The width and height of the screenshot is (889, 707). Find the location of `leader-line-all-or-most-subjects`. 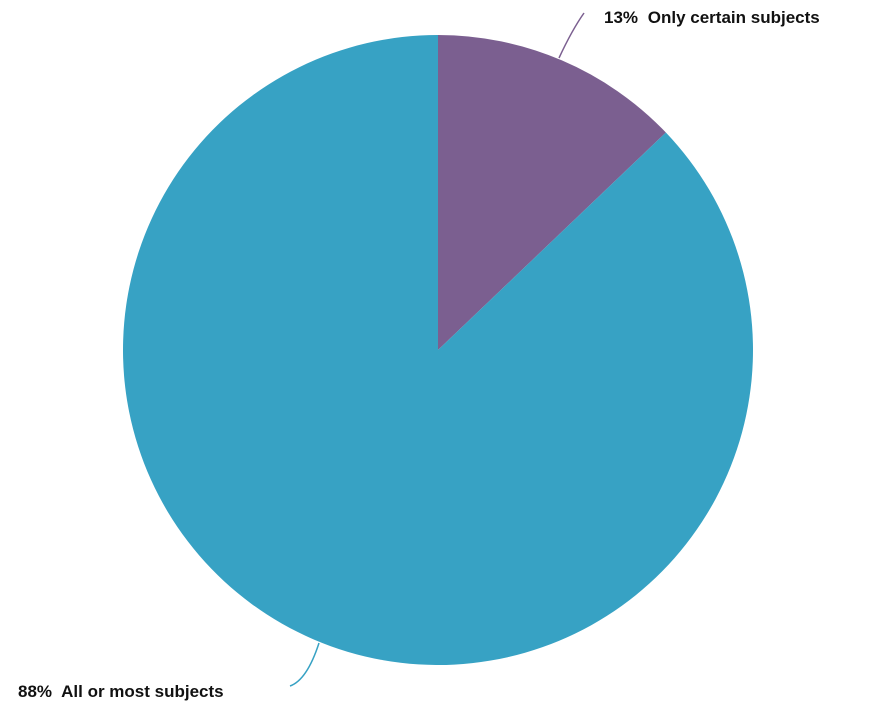

leader-line-all-or-most-subjects is located at coordinates (304, 664).